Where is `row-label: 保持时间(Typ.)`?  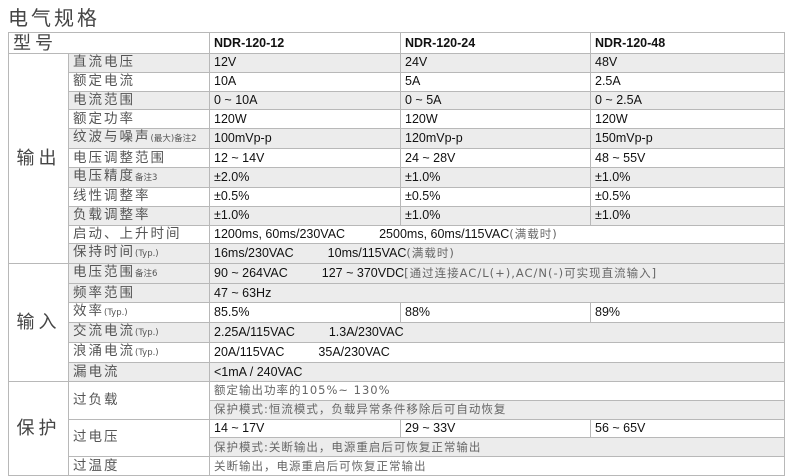 row-label: 保持时间(Typ.) is located at coordinates (139, 254).